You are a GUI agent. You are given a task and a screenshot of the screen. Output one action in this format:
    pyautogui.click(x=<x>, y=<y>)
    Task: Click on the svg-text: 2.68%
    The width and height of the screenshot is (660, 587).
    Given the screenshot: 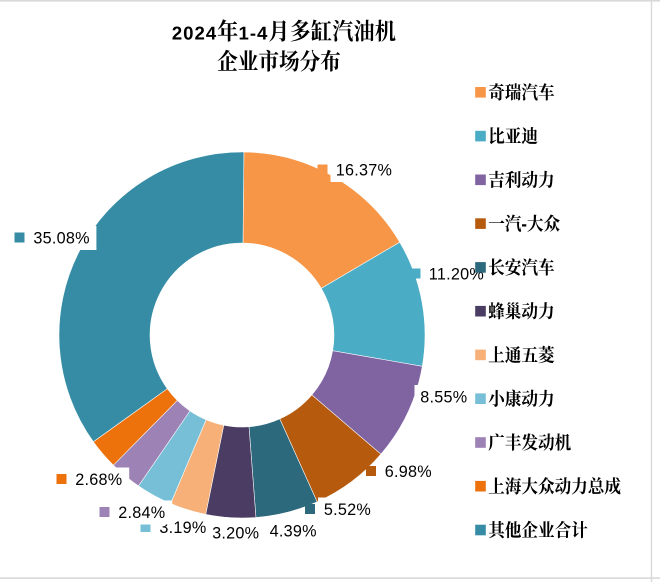 What is the action you would take?
    pyautogui.click(x=98, y=480)
    